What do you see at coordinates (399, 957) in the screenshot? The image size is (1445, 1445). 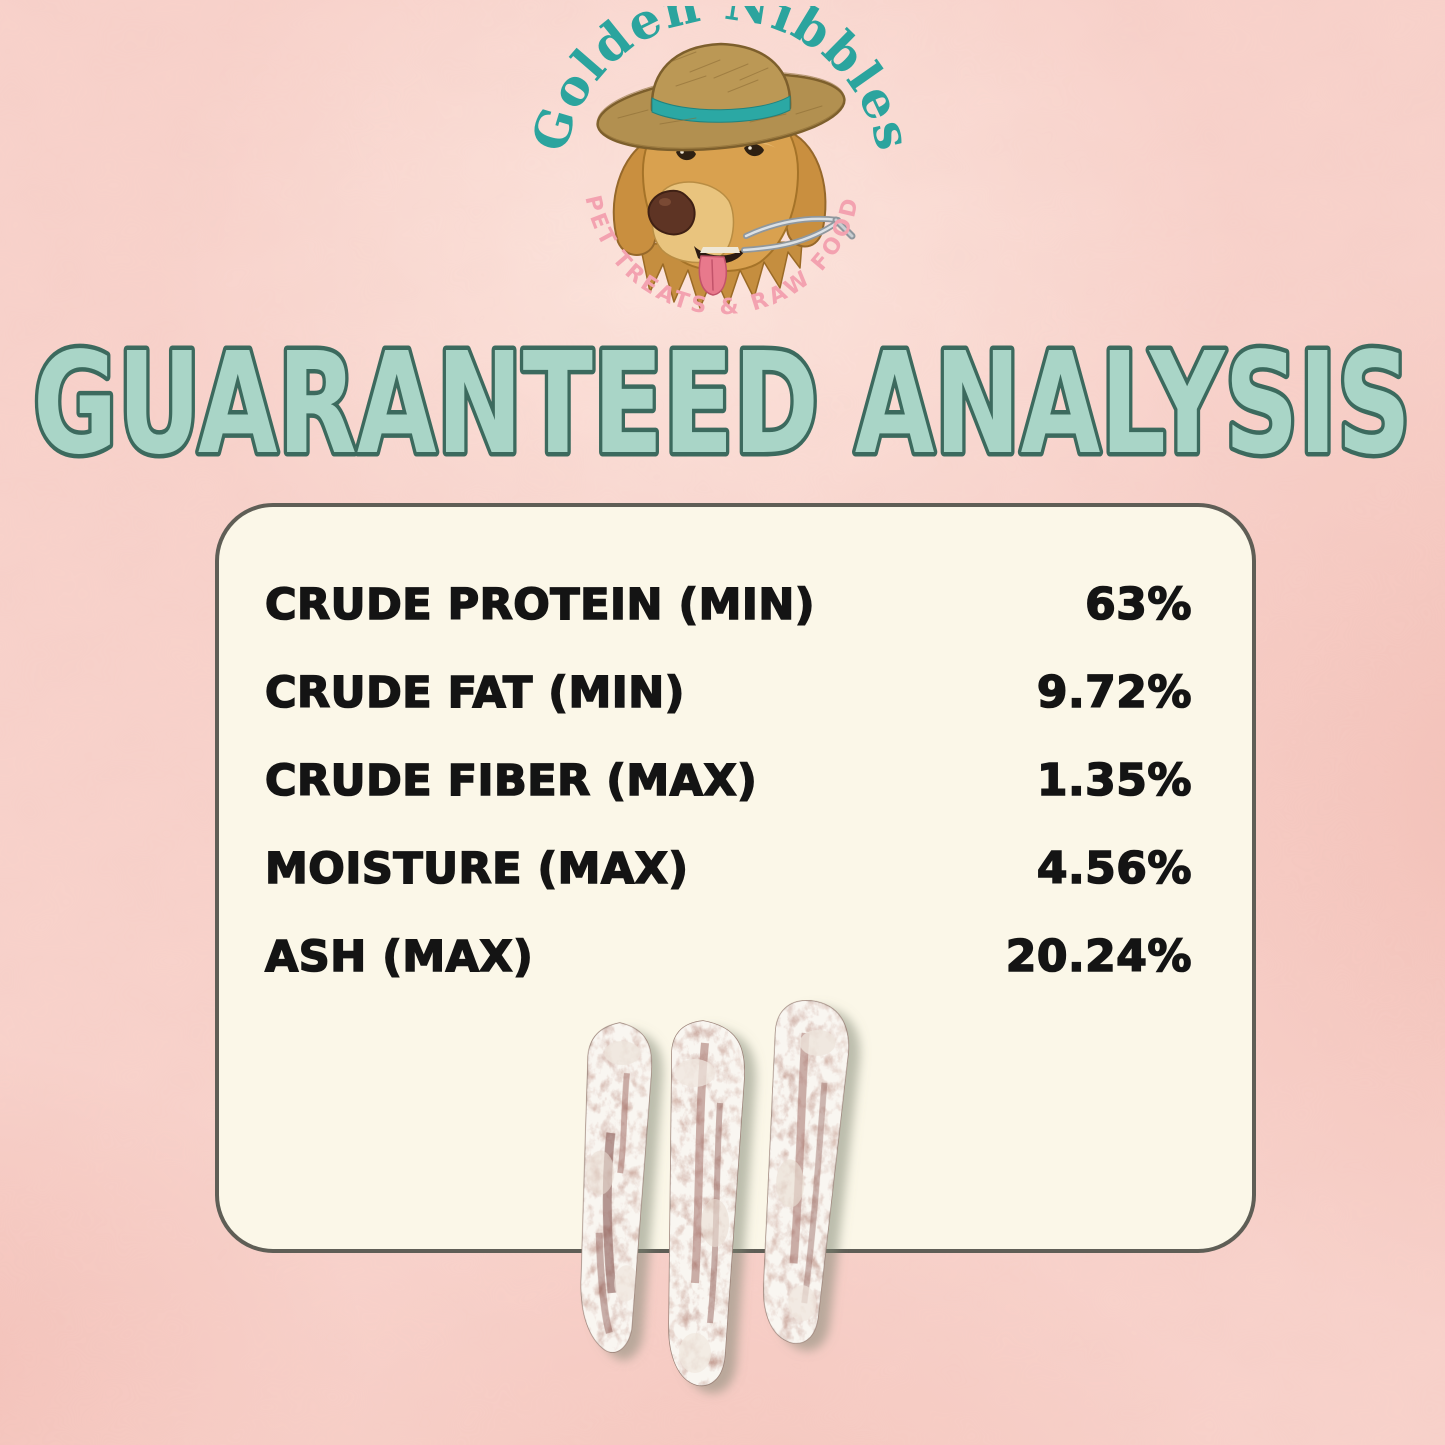 I see `analysis-label: ASH (MAX)` at bounding box center [399, 957].